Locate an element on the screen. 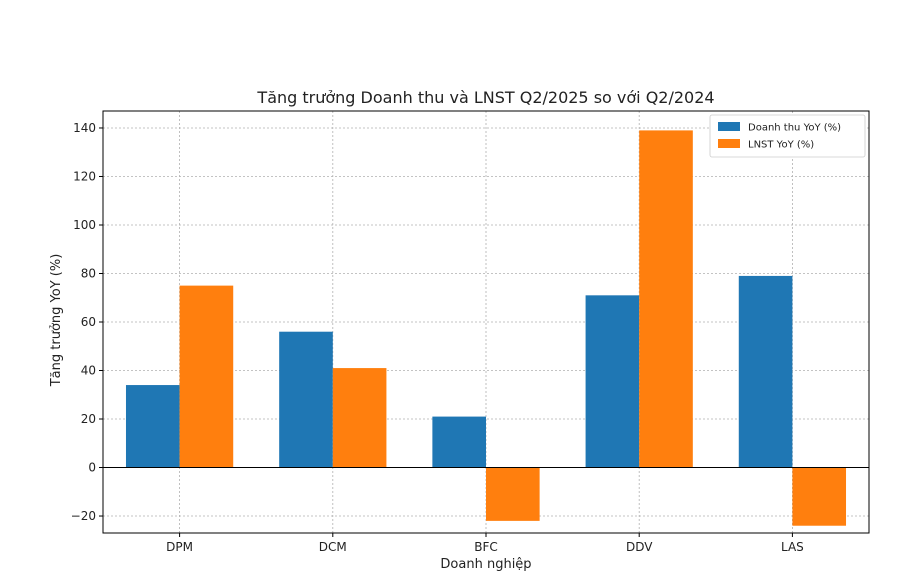 This screenshot has height=583, width=911. y-tick-label: 60 is located at coordinates (88, 322).